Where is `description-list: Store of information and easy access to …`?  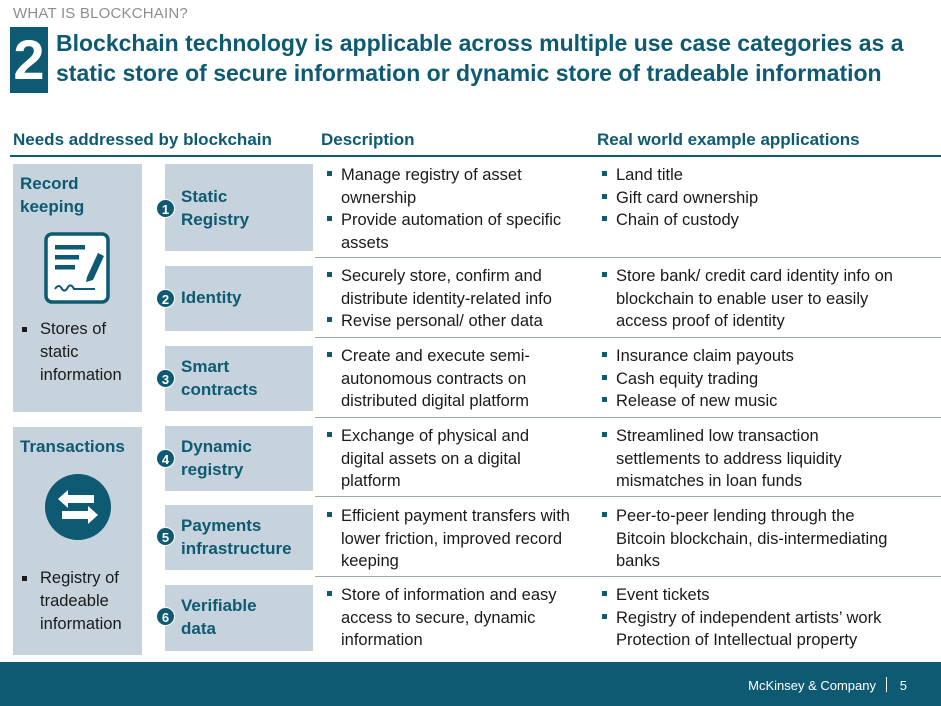 description-list: Store of information and easy access to … is located at coordinates (445, 618).